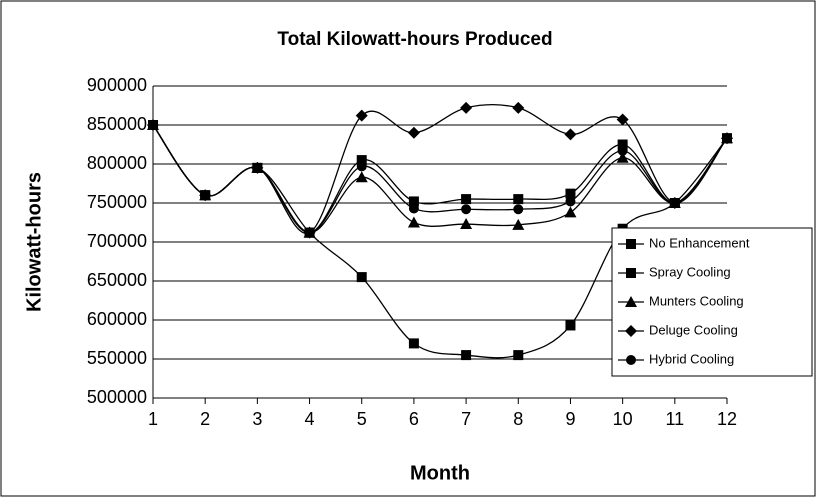 The image size is (817, 498). What do you see at coordinates (518, 419) in the screenshot?
I see `x-tick-label: 8` at bounding box center [518, 419].